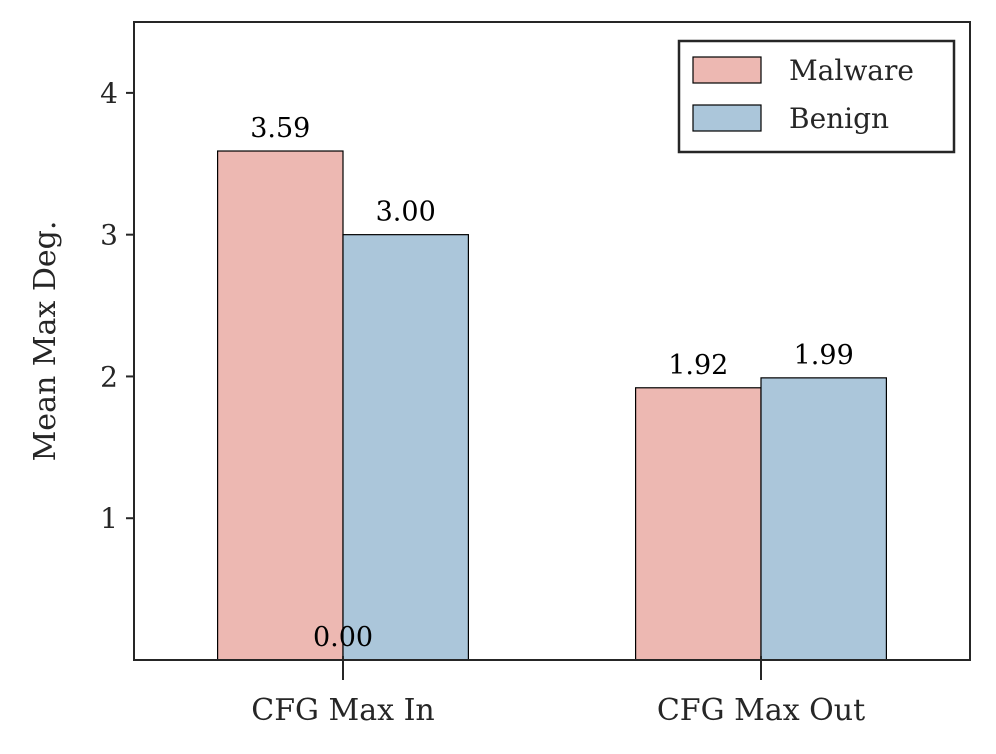 This screenshot has height=754, width=996. I want to click on data-label: 3.00, so click(406, 212).